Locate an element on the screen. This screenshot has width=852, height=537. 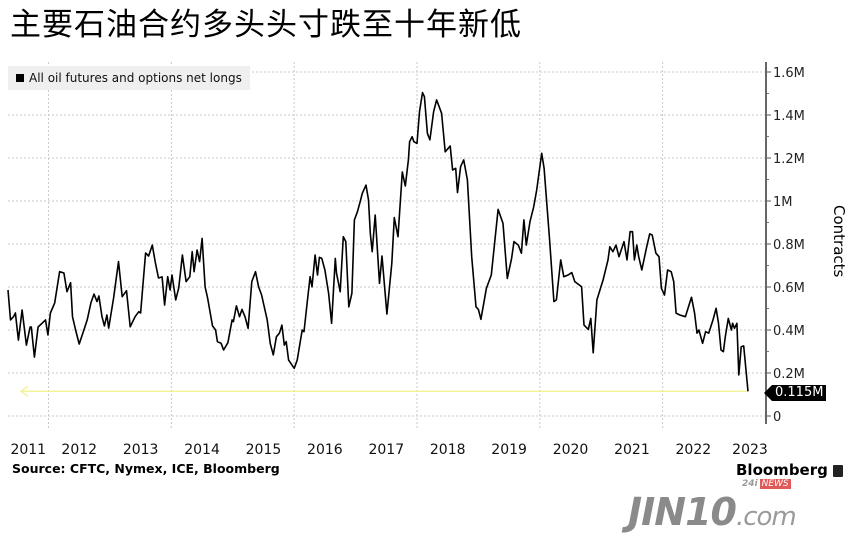
x-tick-label: 2015 is located at coordinates (264, 450).